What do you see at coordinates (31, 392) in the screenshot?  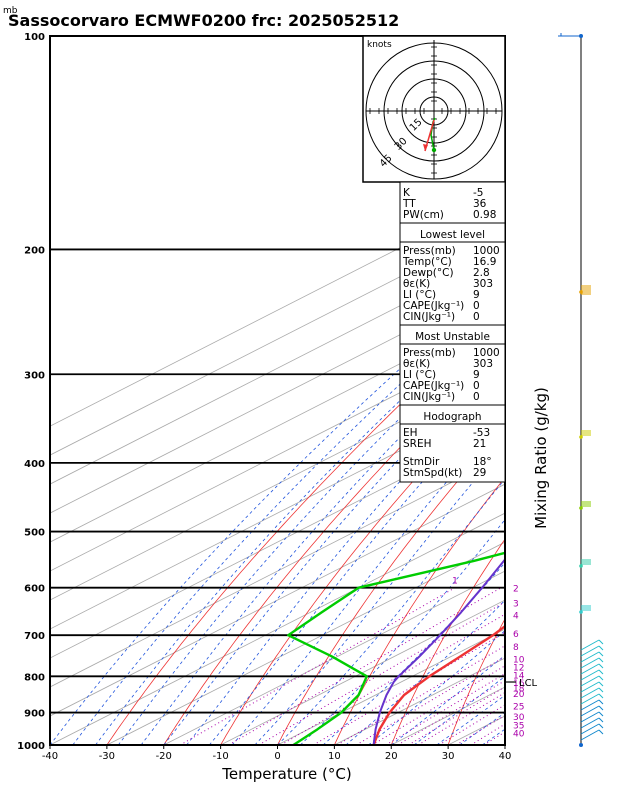 I see `pressure-axis: 1000 900 800 700 600 500 400 300 200 100` at bounding box center [31, 392].